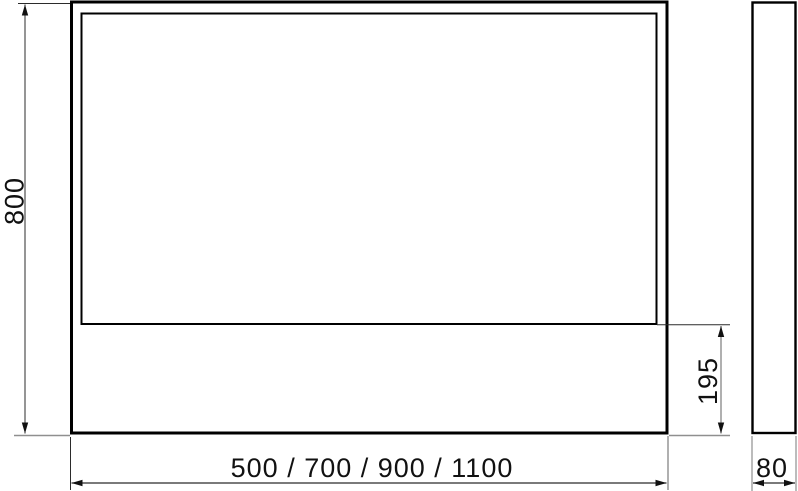 Image resolution: width=798 pixels, height=491 pixels. I want to click on depth-dim-label: 80, so click(772, 468).